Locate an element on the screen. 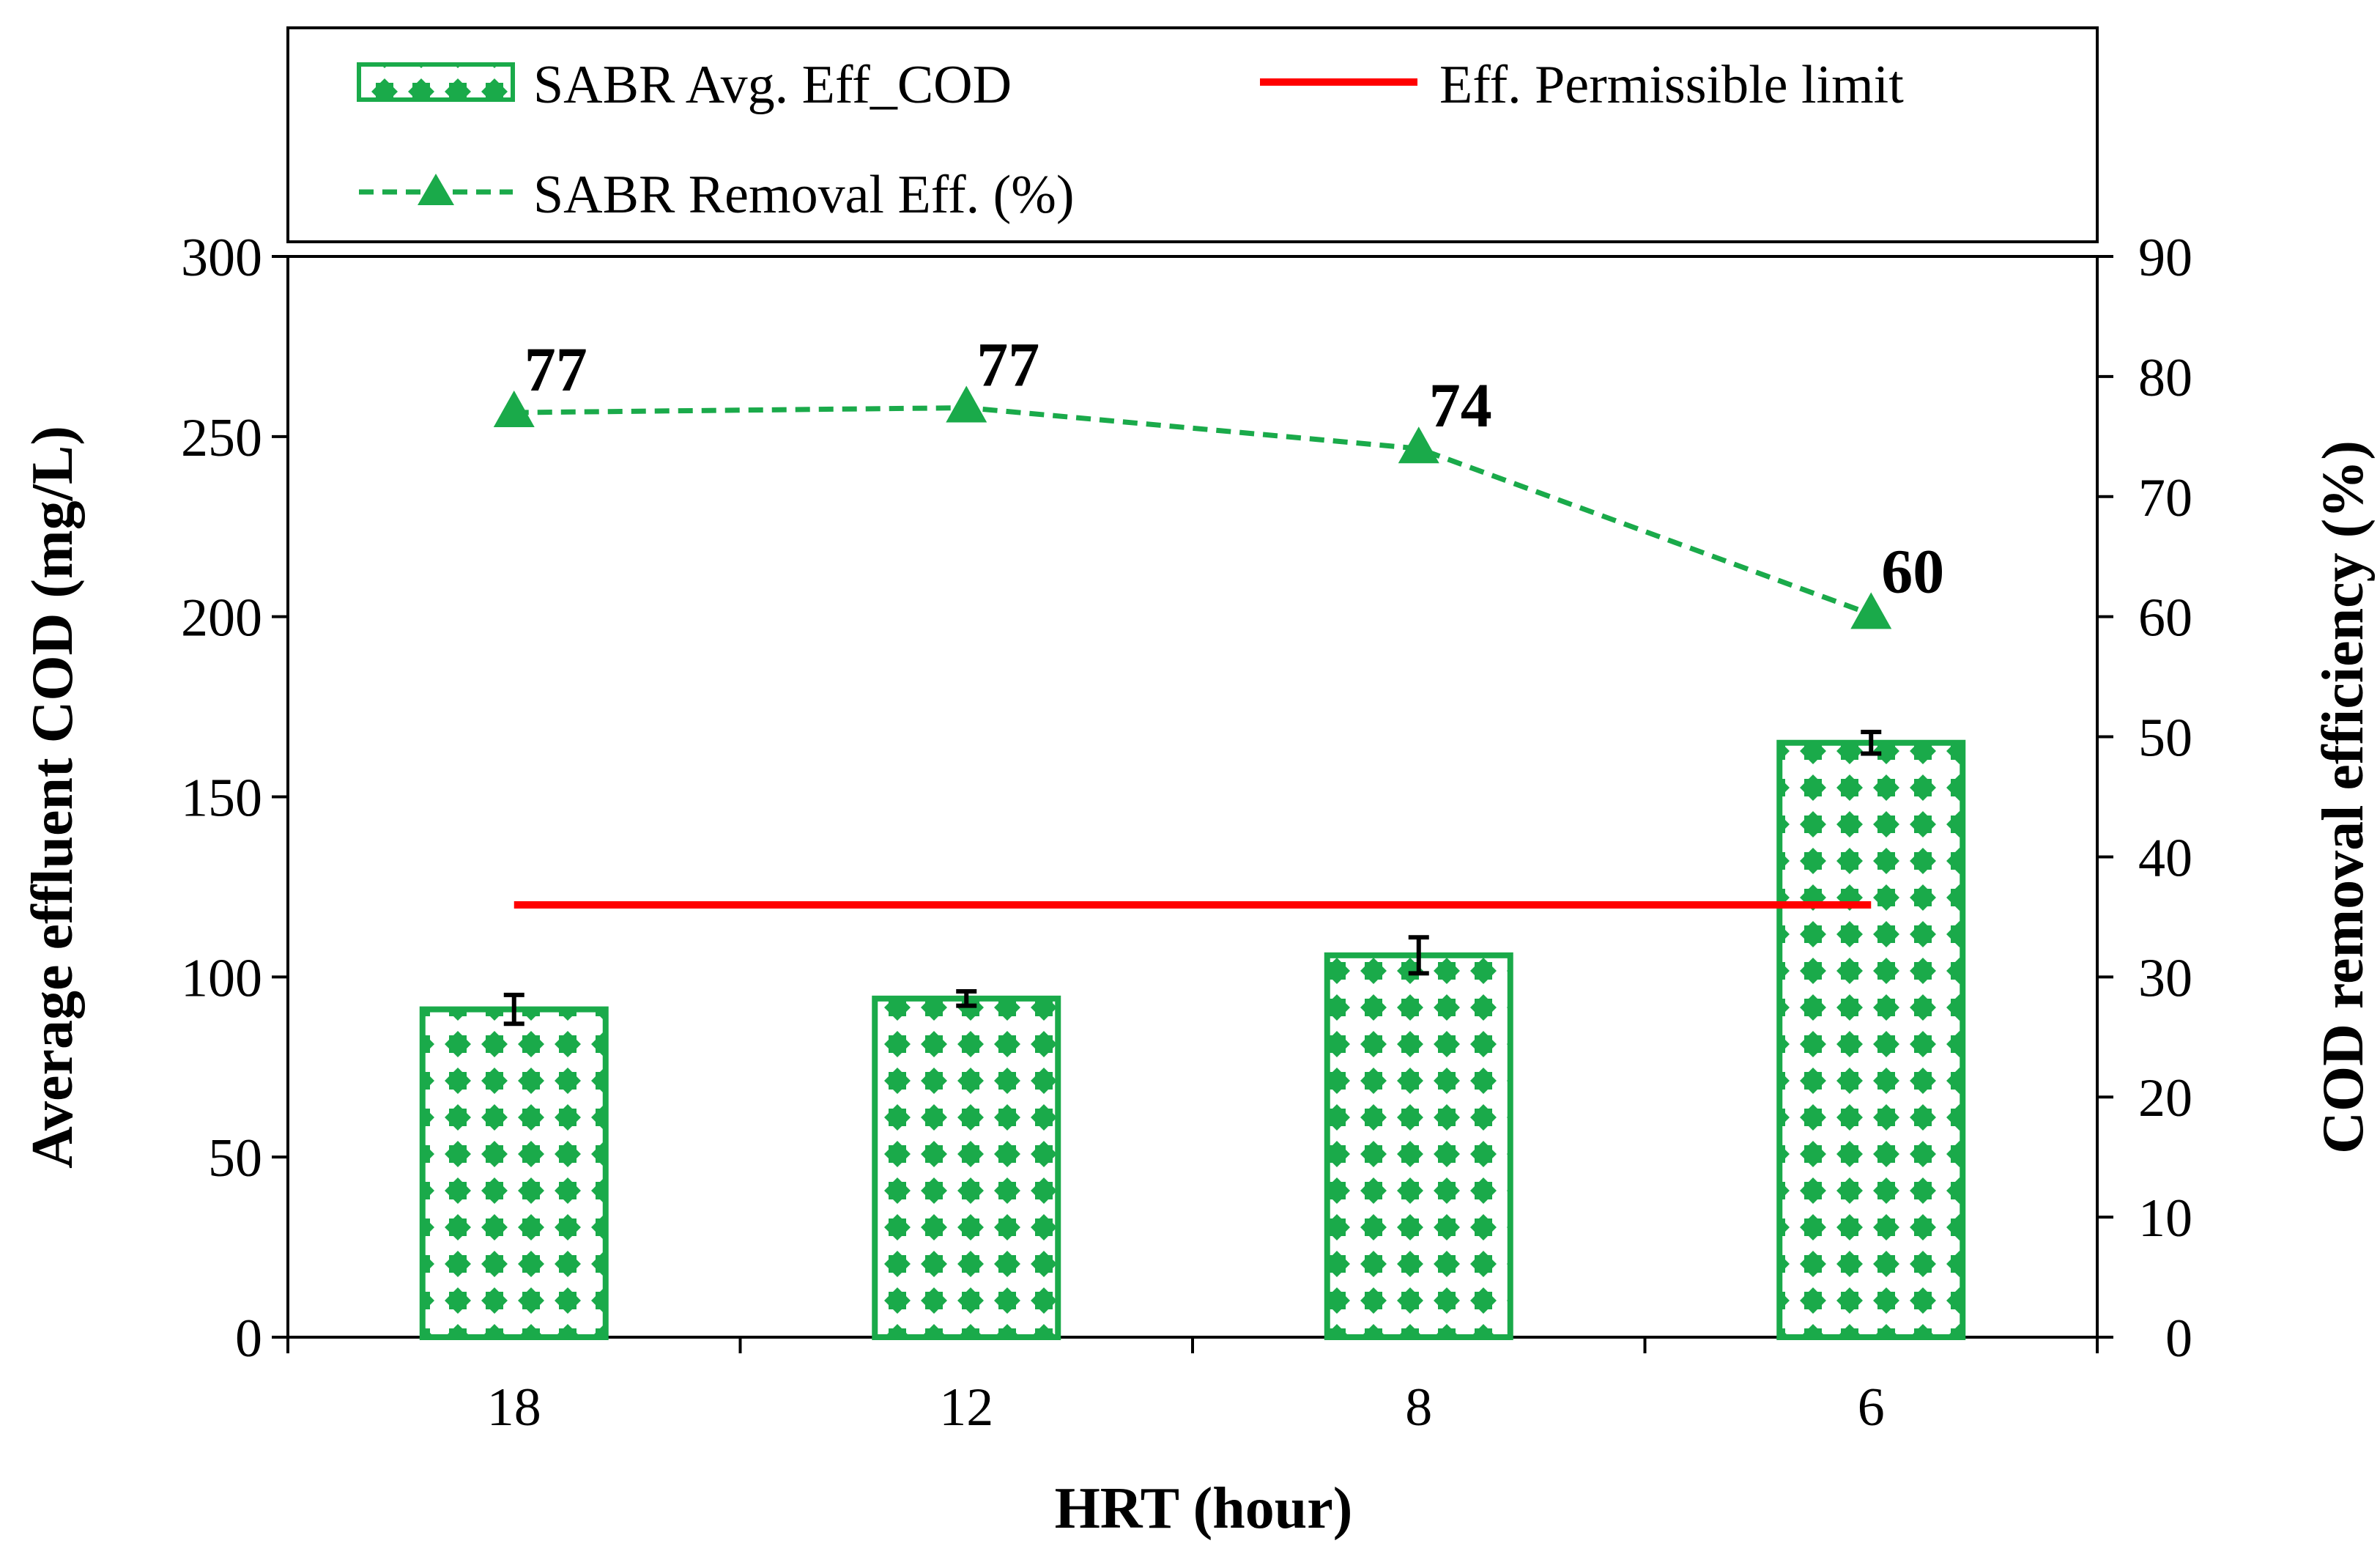  y2-tick-label: 70 is located at coordinates (2165, 498).